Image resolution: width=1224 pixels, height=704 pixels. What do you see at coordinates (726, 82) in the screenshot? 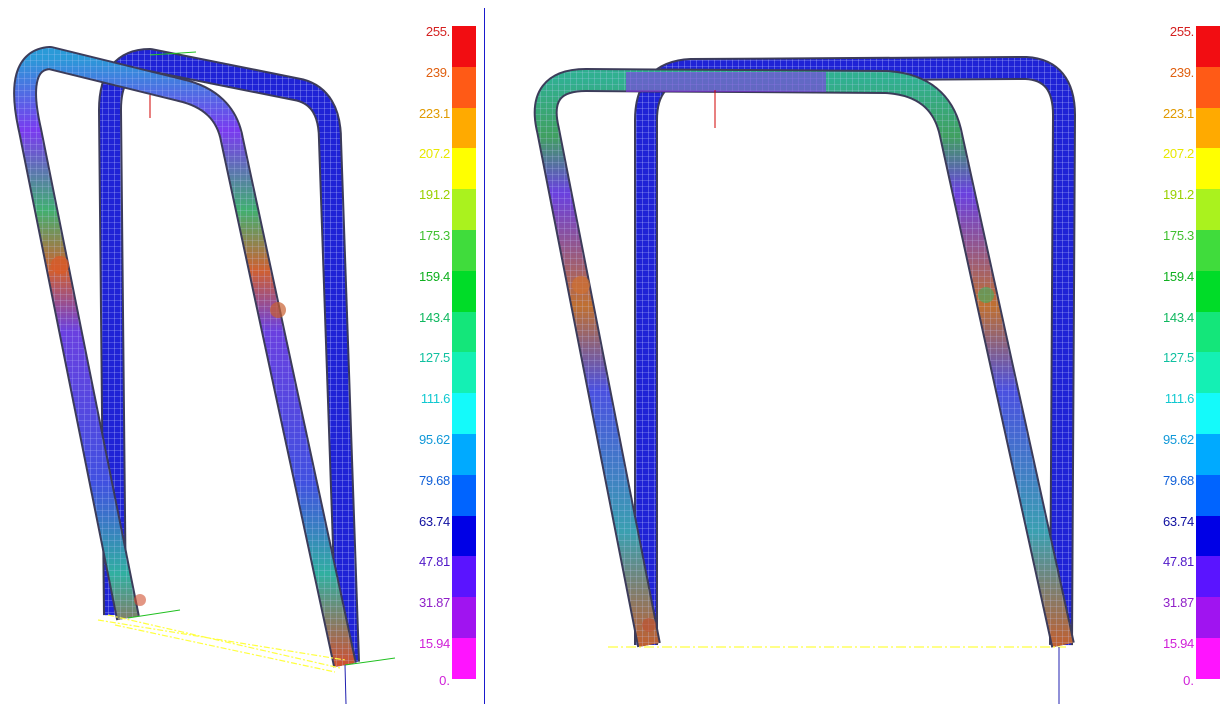
I see `top-crossbar-stress-band` at bounding box center [726, 82].